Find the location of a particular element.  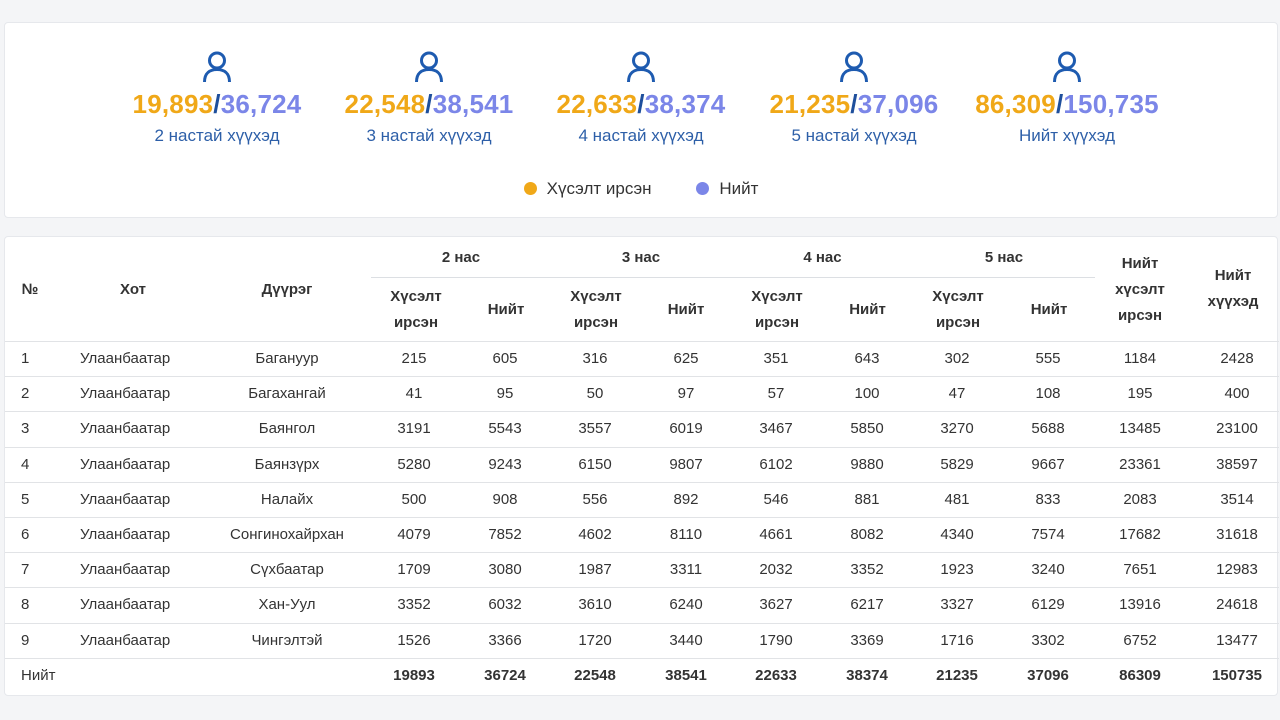

cell-value: 3270 is located at coordinates (957, 429).